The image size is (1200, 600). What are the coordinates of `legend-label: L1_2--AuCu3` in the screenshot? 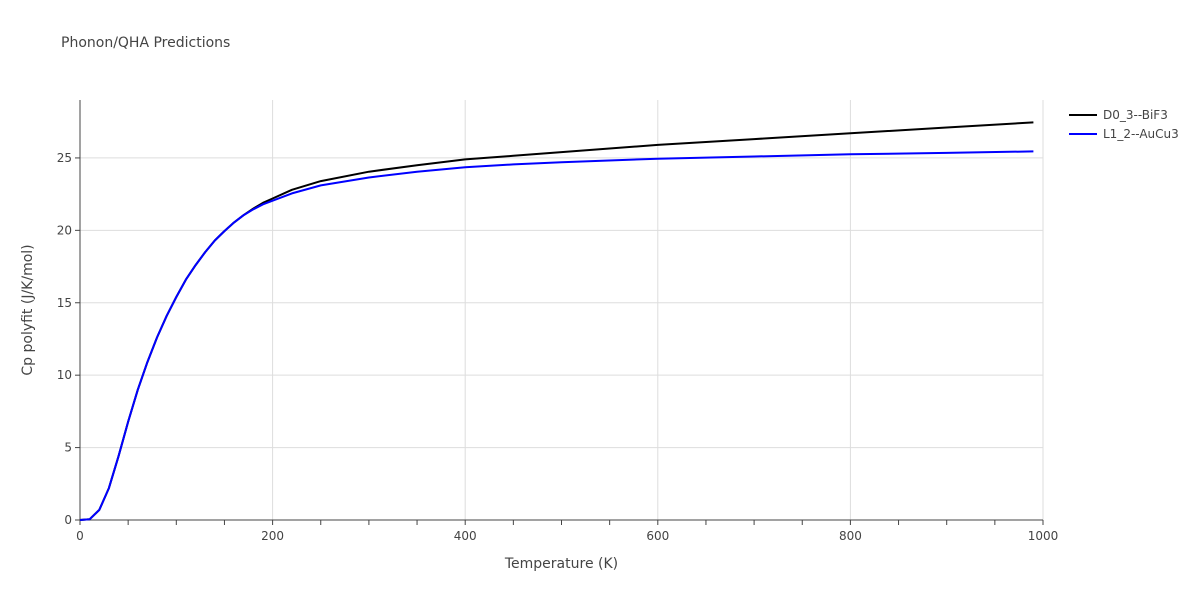 It's located at (1141, 134).